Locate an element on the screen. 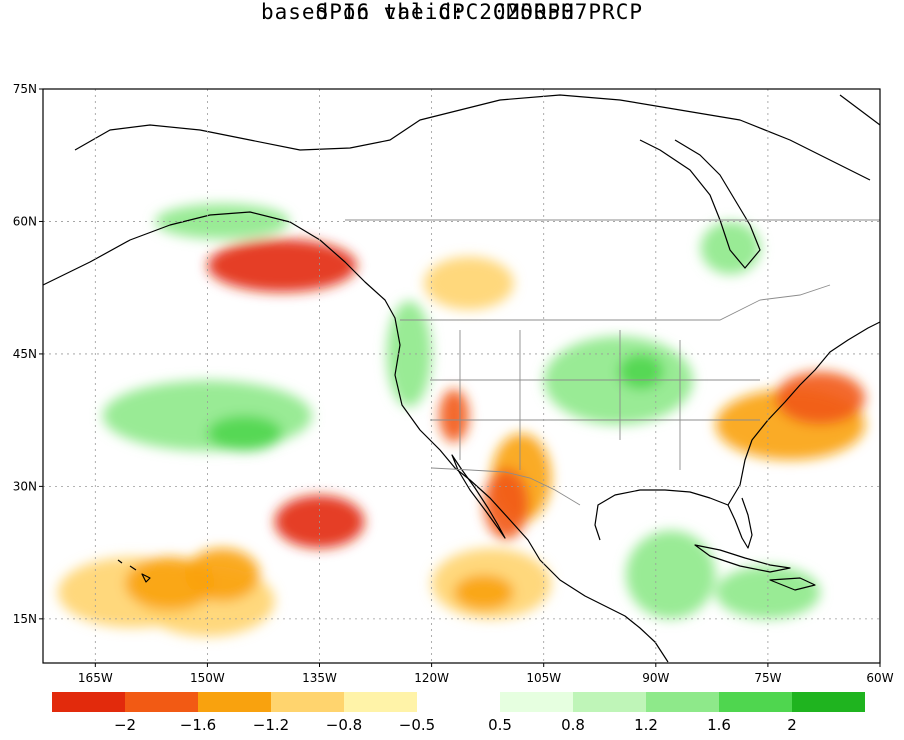 This screenshot has height=740, width=904. hudson-bay is located at coordinates (700, 204).